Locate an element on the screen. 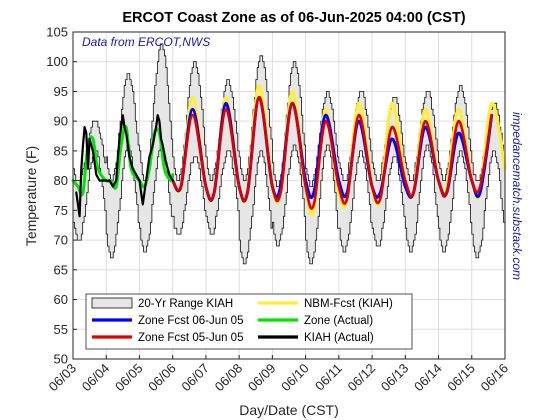 This screenshot has width=560, height=420. y-axis-ticks: 50 55 60 65 70 75 80 85 90 95 100 105 is located at coordinates (61, 196).